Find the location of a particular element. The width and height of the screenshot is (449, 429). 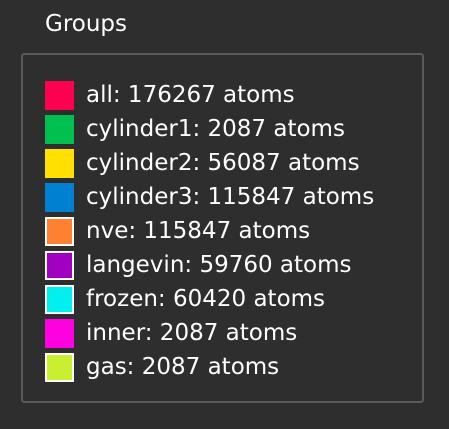

group-item-nve: nve: 115847 atoms is located at coordinates (209, 231).